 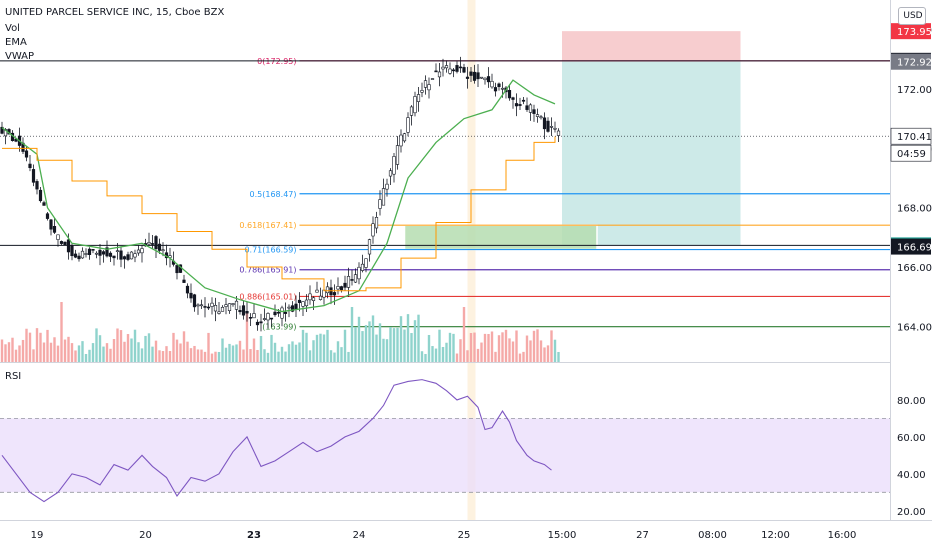 What do you see at coordinates (37, 535) in the screenshot?
I see `time-tick-label: 19` at bounding box center [37, 535].